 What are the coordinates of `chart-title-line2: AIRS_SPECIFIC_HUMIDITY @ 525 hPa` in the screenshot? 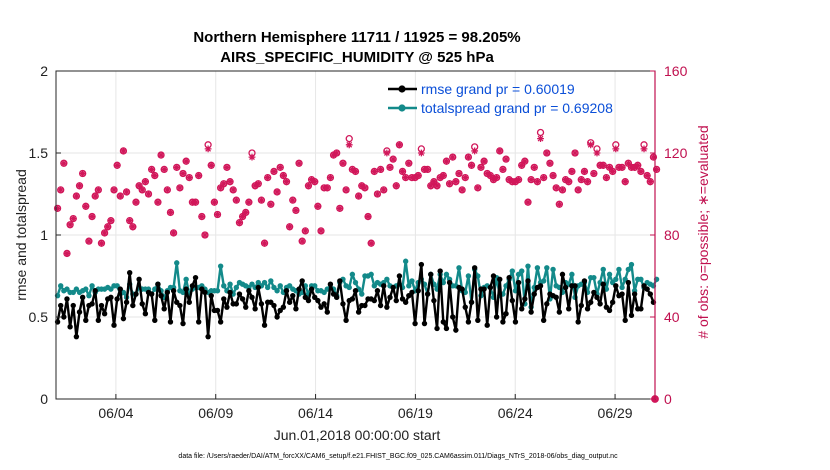 It's located at (357, 57).